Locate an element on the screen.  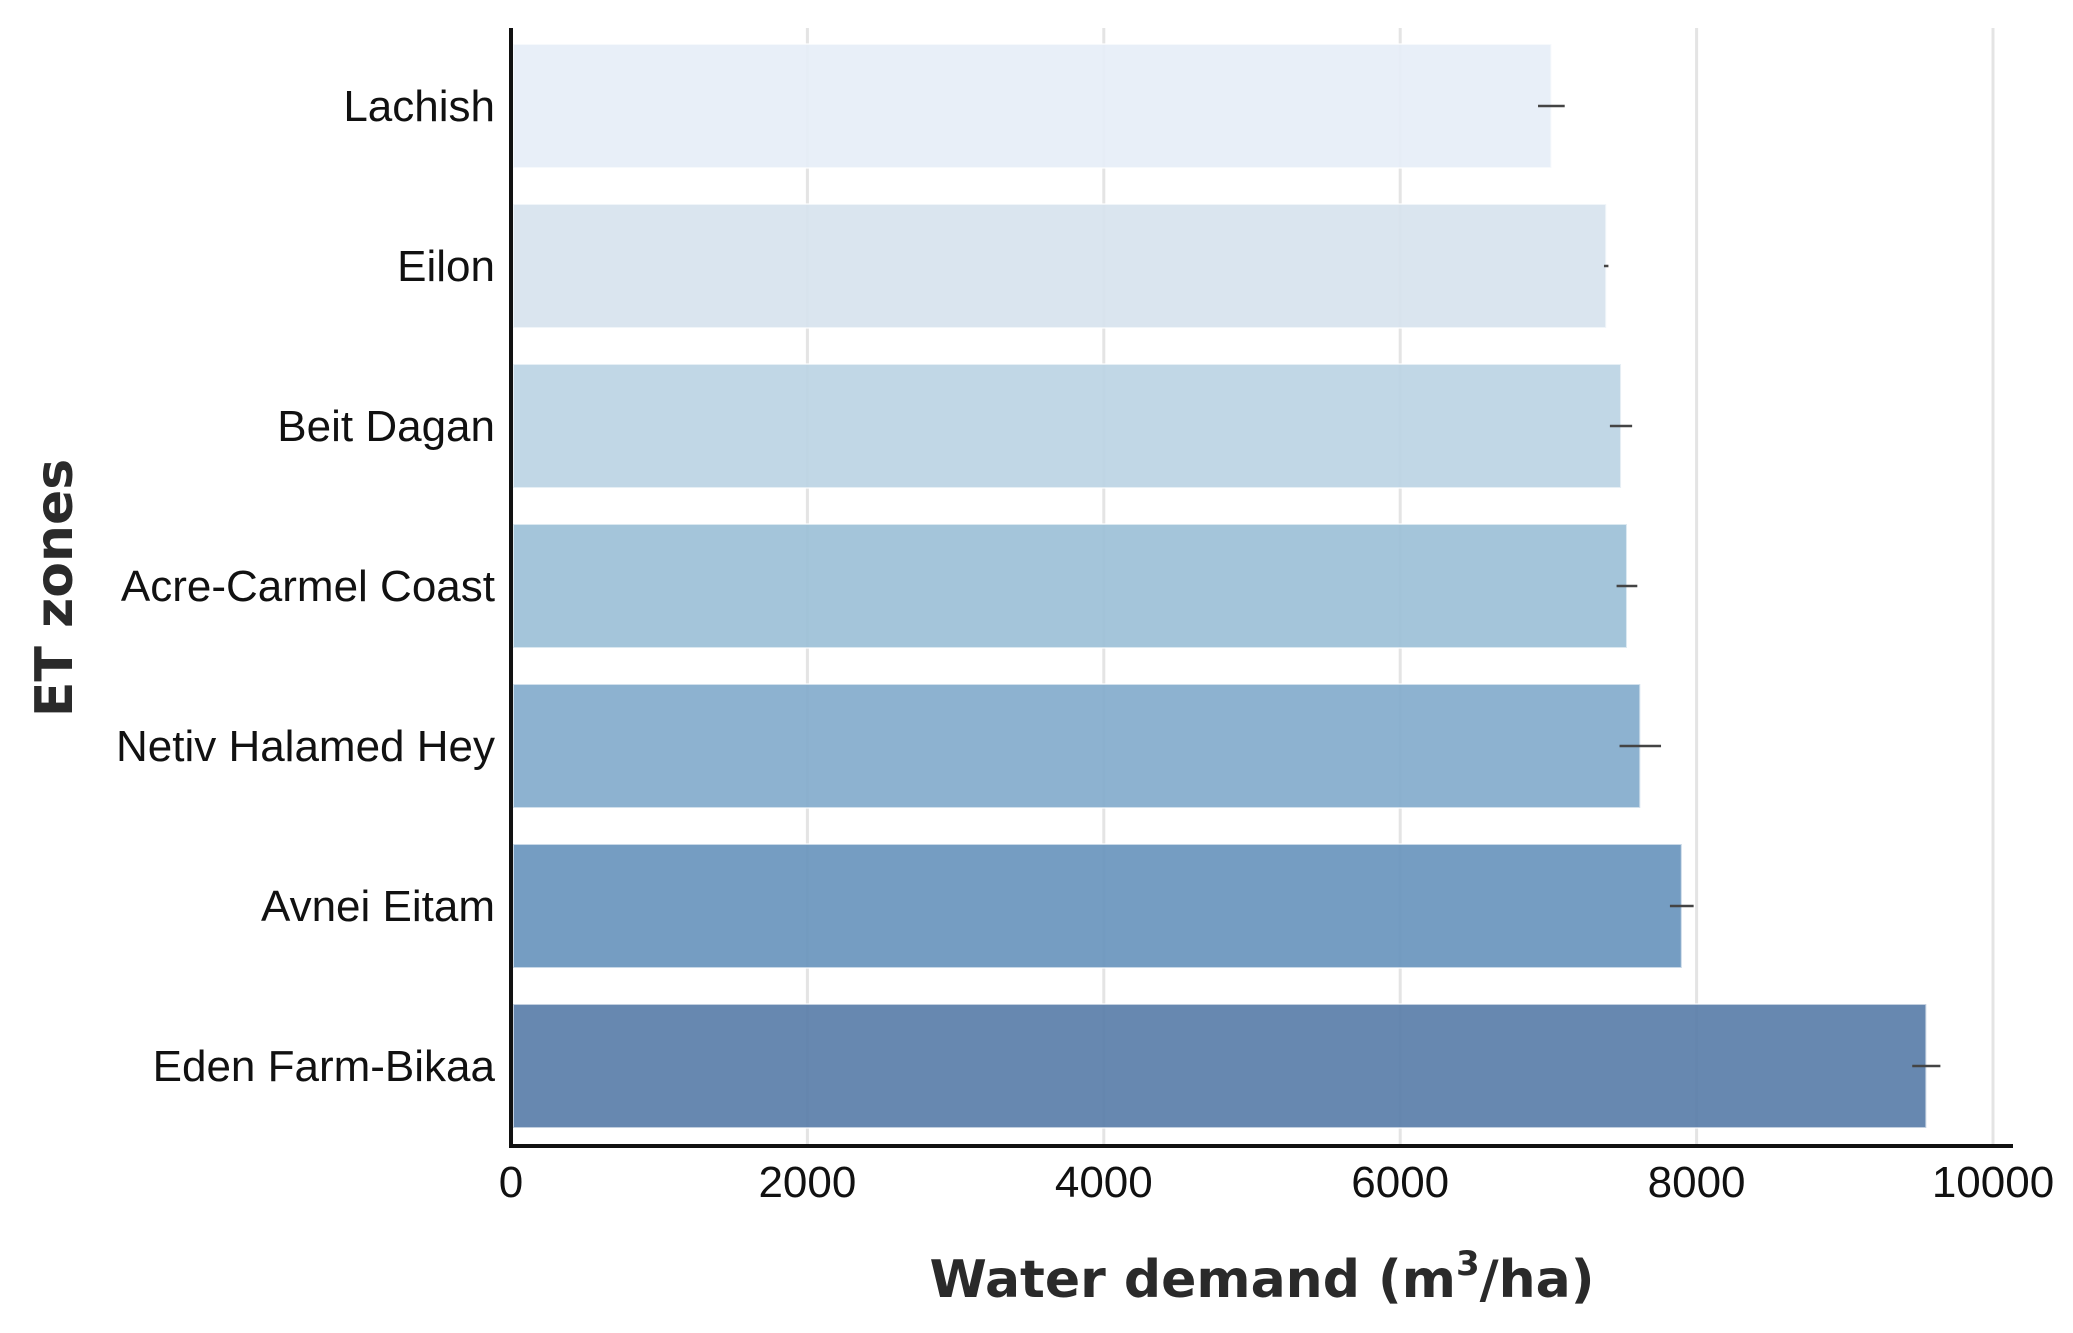
x-axis-title: Water demand (m3/ha) is located at coordinates (1261, 1277).